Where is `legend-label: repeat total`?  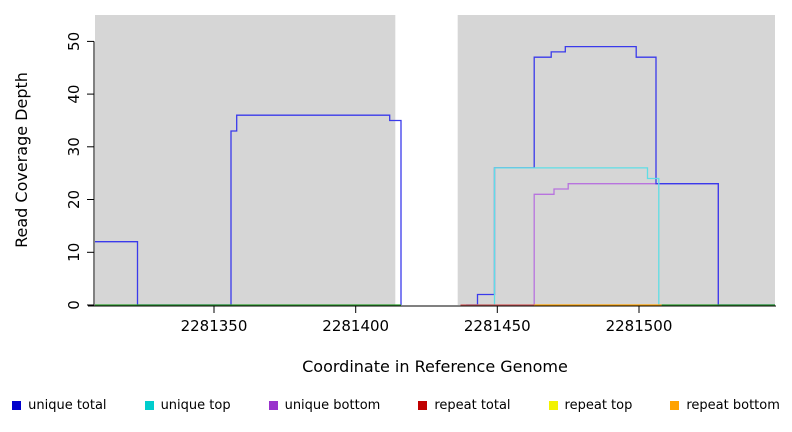
legend-label: repeat total is located at coordinates (472, 405).